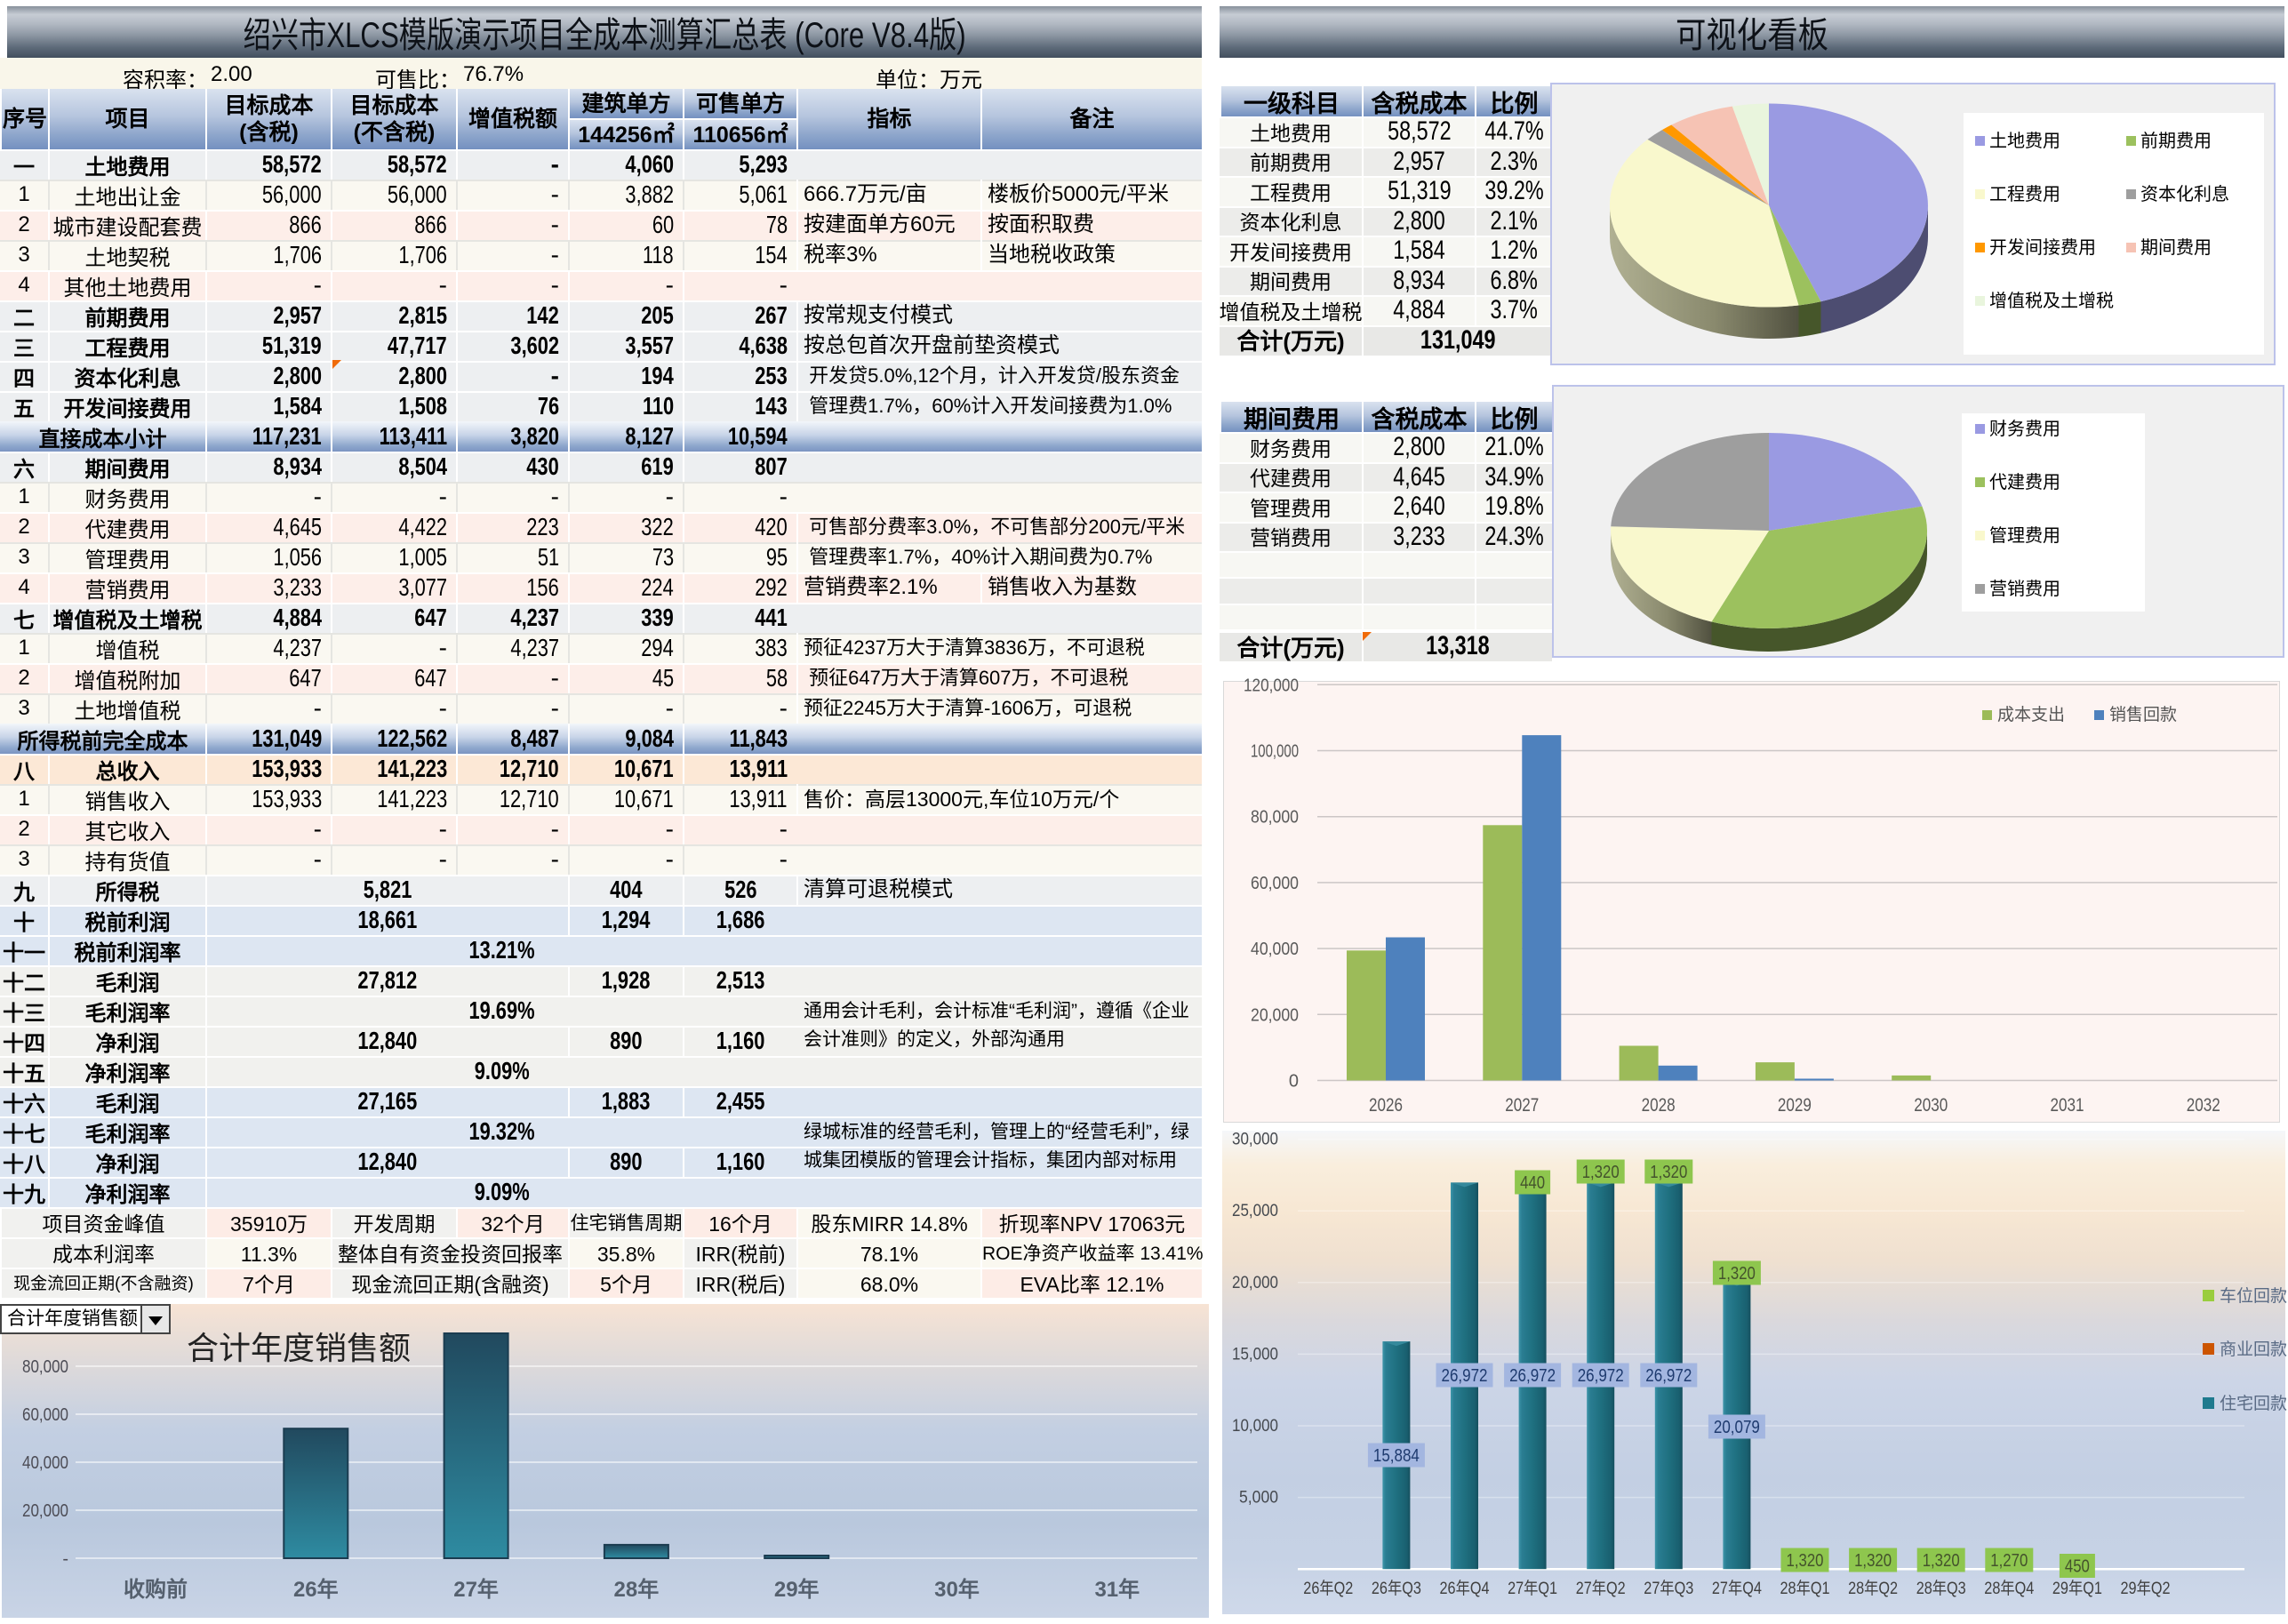 The width and height of the screenshot is (2288, 1624). I want to click on svg-text: 31年, so click(1117, 1589).